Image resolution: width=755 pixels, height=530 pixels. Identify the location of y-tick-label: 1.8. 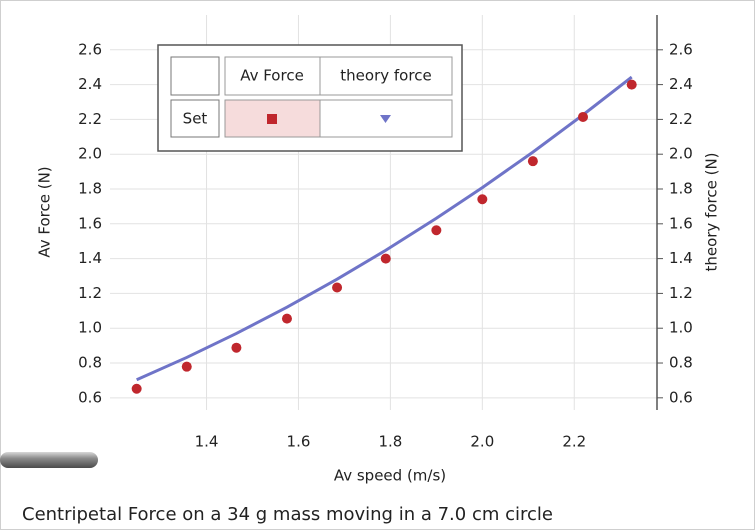
(90, 189).